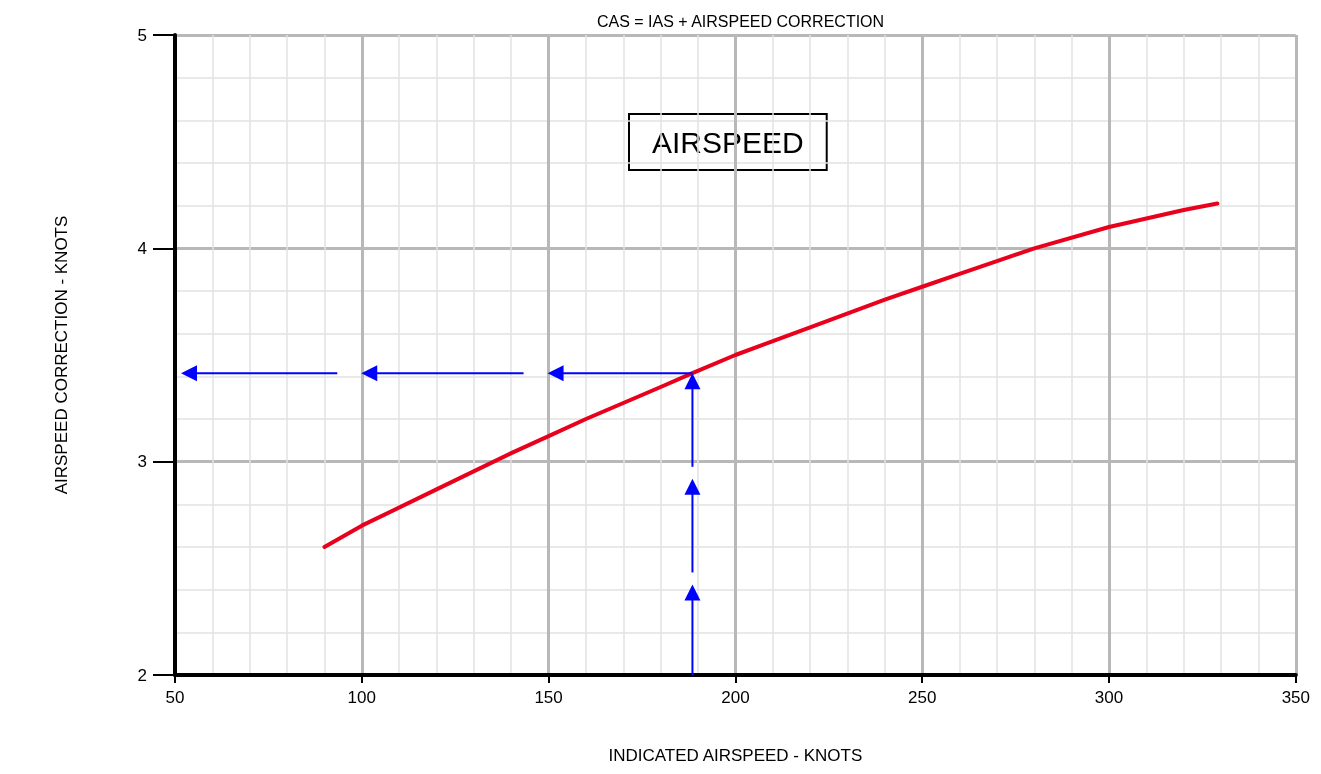 This screenshot has width=1321, height=774. What do you see at coordinates (361, 697) in the screenshot?
I see `x-tick-label: 100` at bounding box center [361, 697].